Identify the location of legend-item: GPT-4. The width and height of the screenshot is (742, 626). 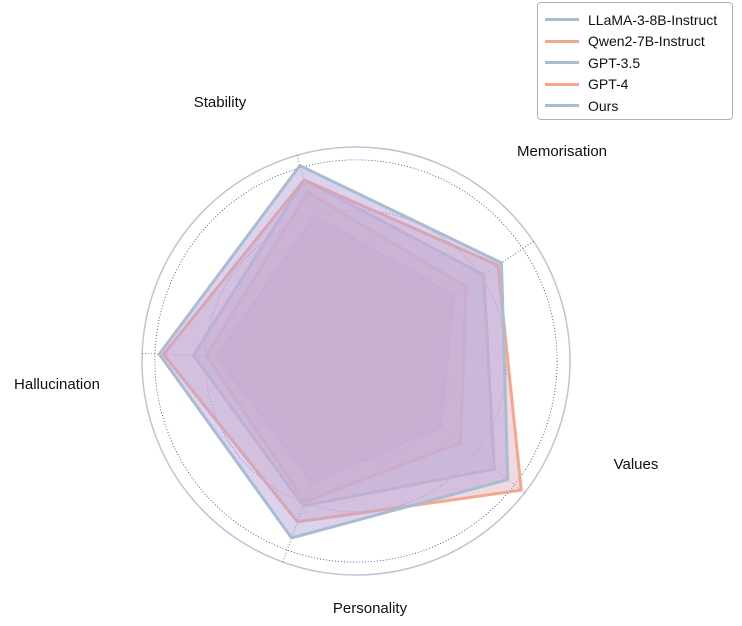
(635, 85).